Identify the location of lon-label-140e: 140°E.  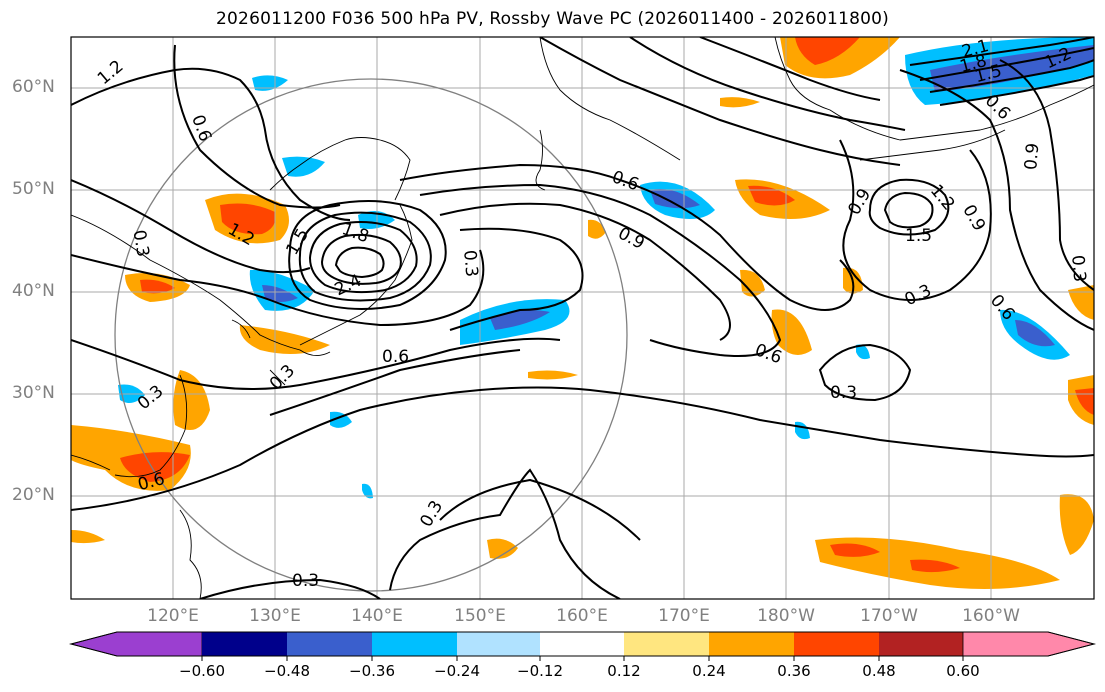
(377, 616).